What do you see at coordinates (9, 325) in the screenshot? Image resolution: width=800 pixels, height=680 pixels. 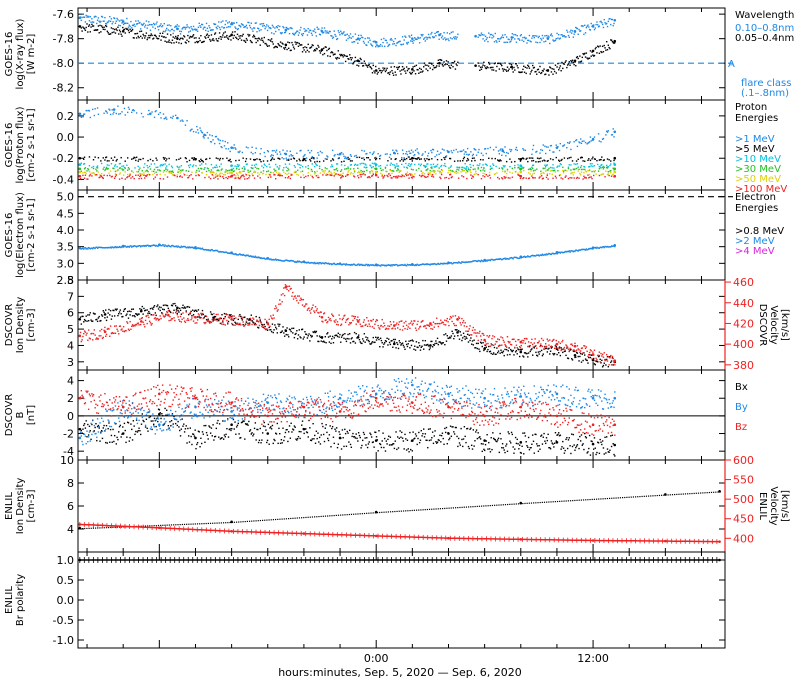 I see `y-axis-label: DSCOVR` at bounding box center [9, 325].